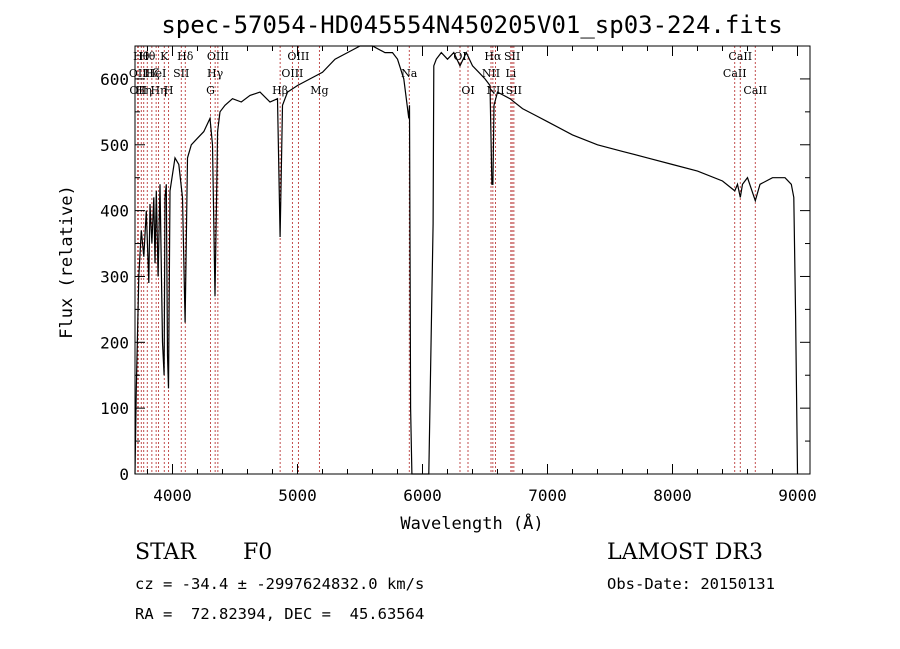 This screenshot has width=900, height=649. Describe the element at coordinates (280, 90) in the screenshot. I see `line-marker-label: Hβ` at that location.